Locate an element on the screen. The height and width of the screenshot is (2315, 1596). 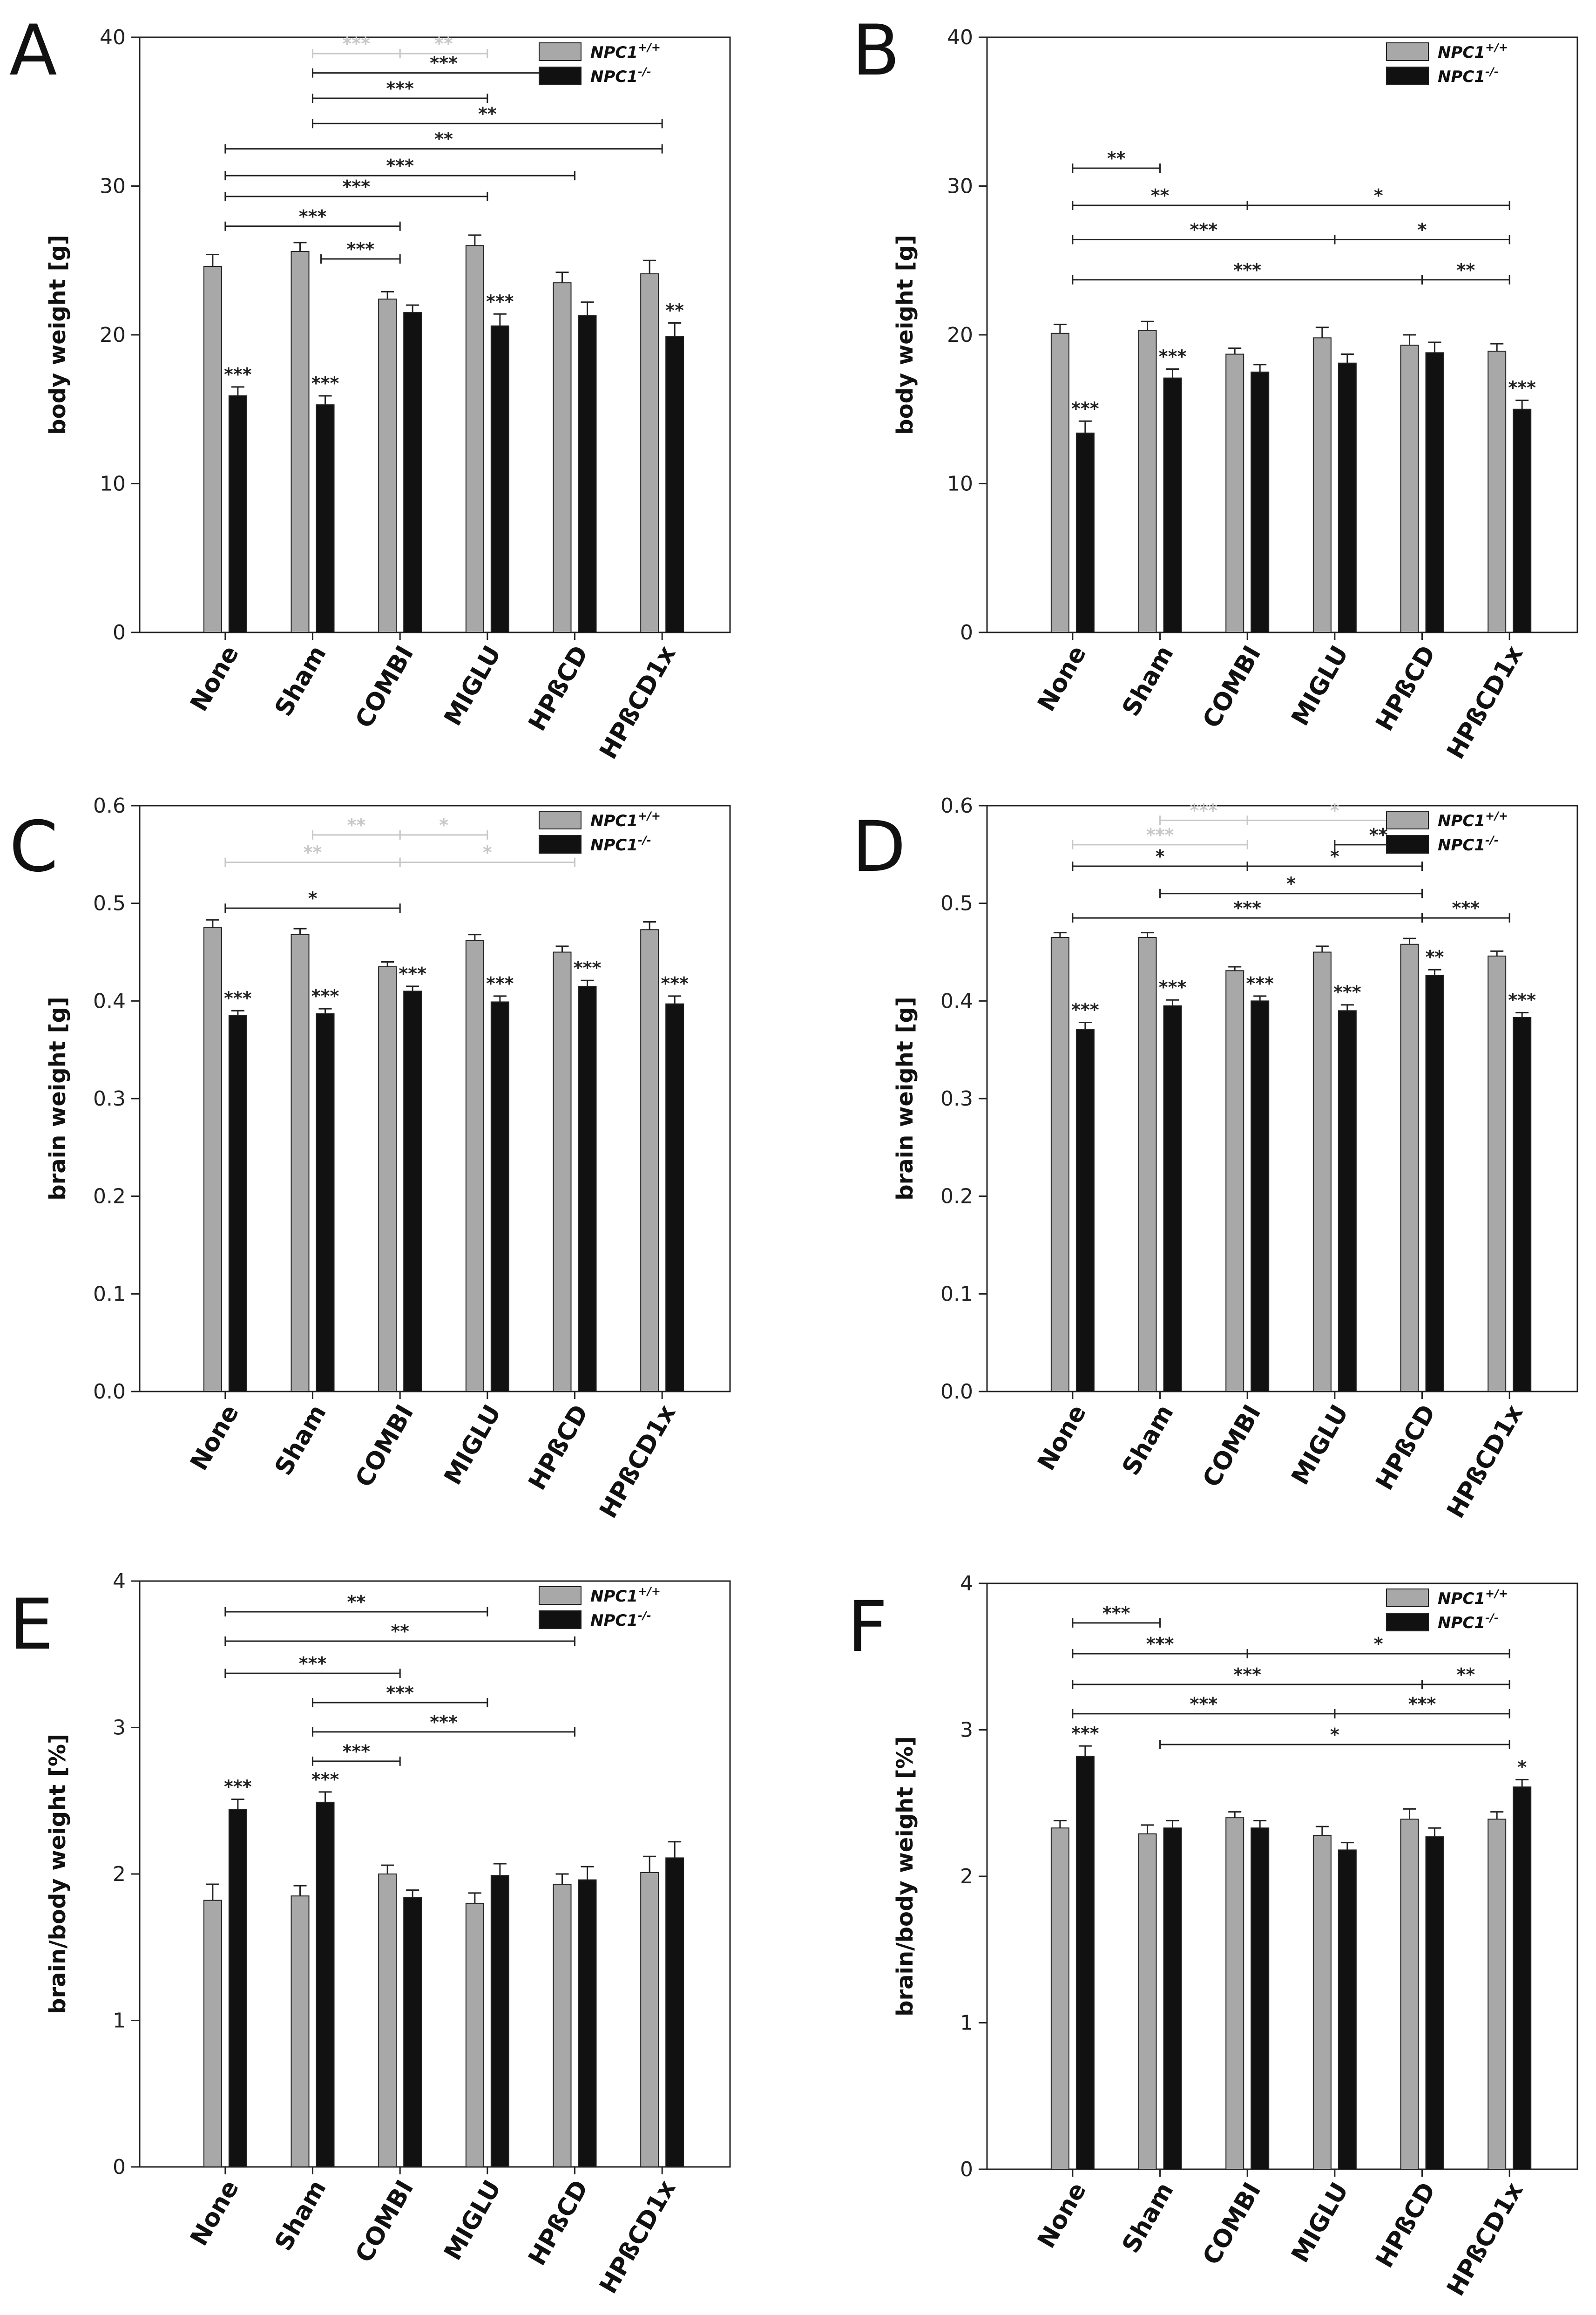
y-tick-label: 0.4 is located at coordinates (956, 1001).